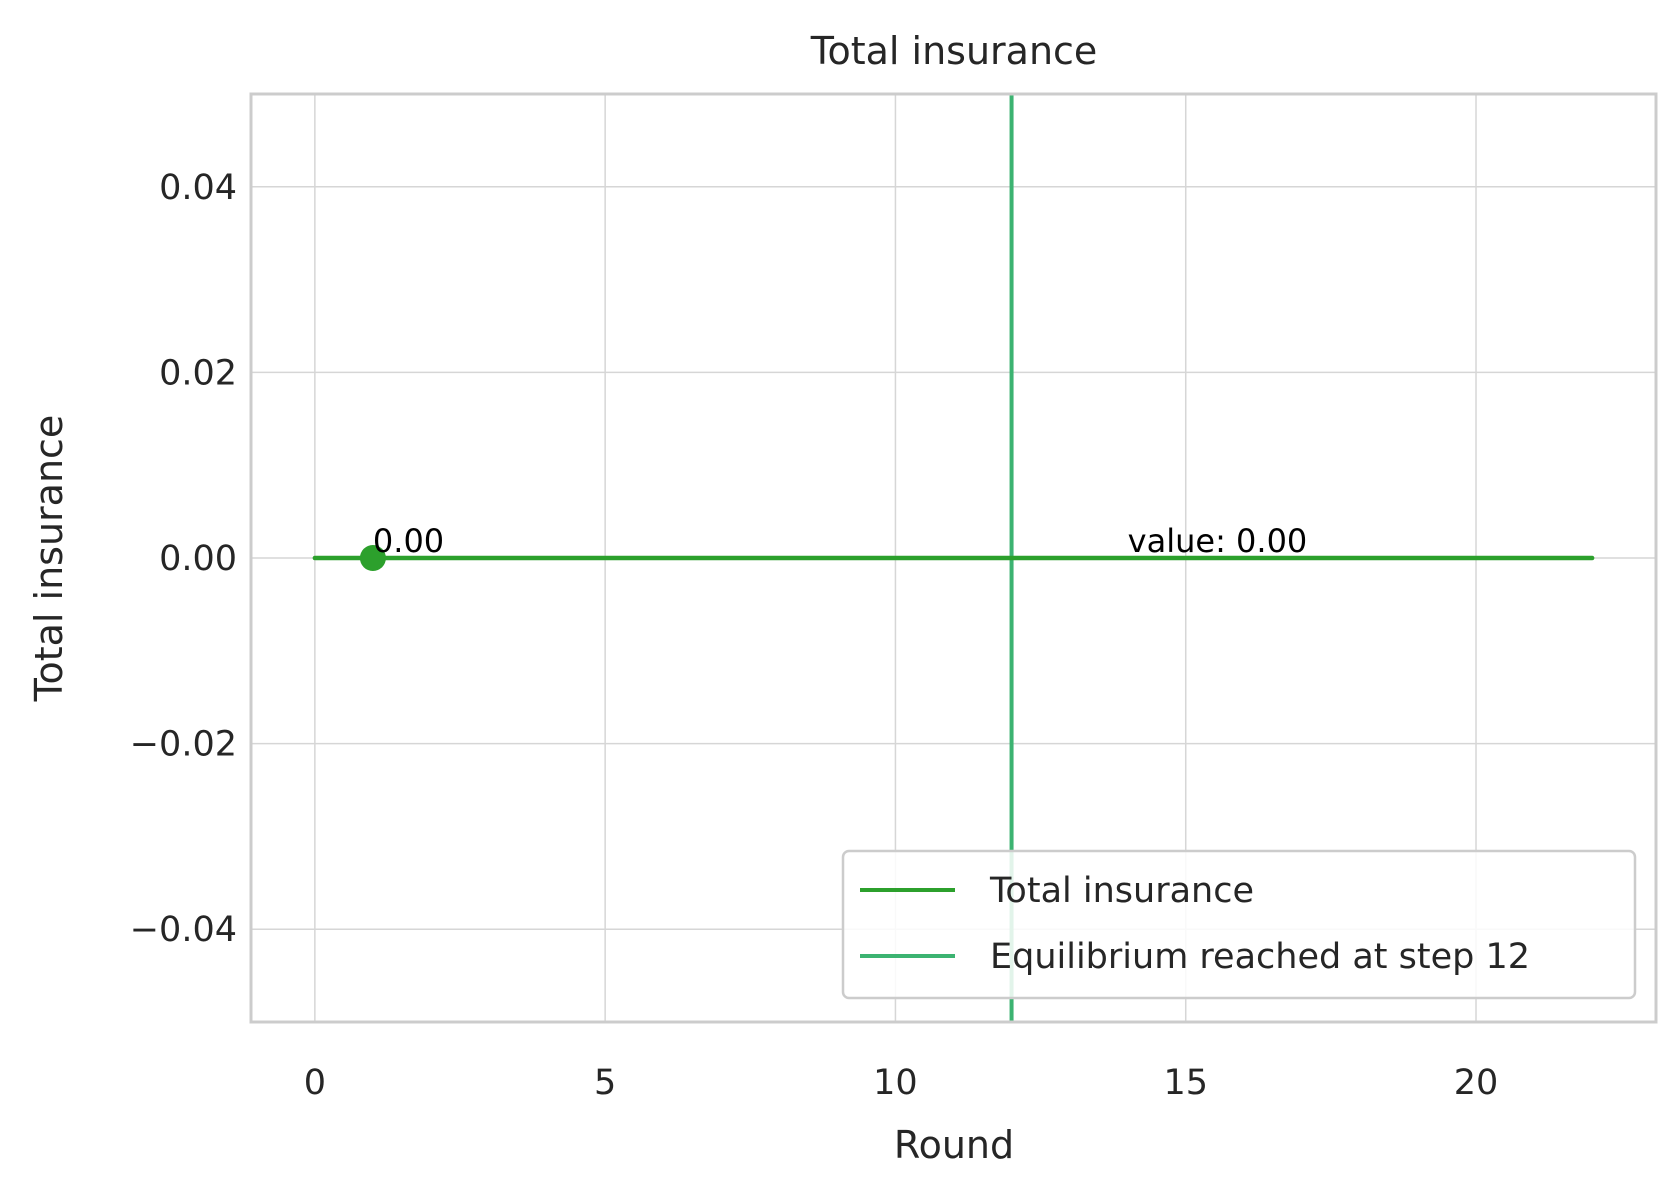 Image resolution: width=1673 pixels, height=1190 pixels. I want to click on x-axis-label: Round, so click(954, 1145).